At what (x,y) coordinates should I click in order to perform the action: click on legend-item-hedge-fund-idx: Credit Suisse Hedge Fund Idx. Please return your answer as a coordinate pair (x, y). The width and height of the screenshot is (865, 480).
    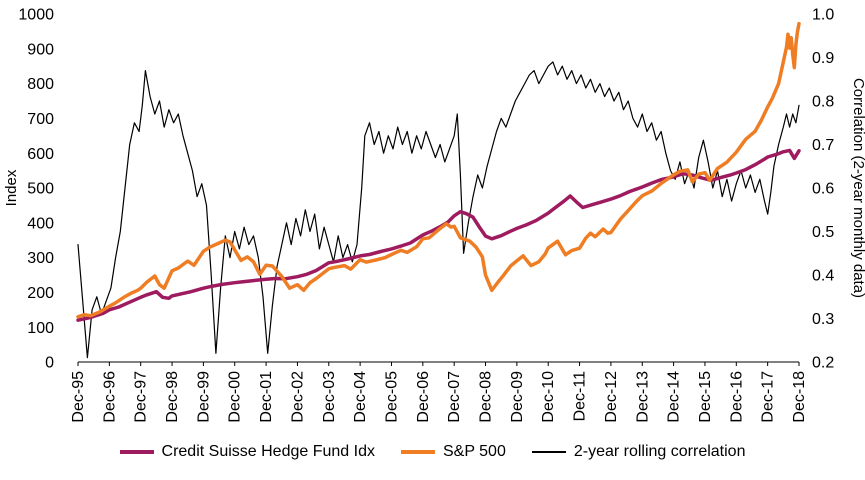
    Looking at the image, I should click on (247, 452).